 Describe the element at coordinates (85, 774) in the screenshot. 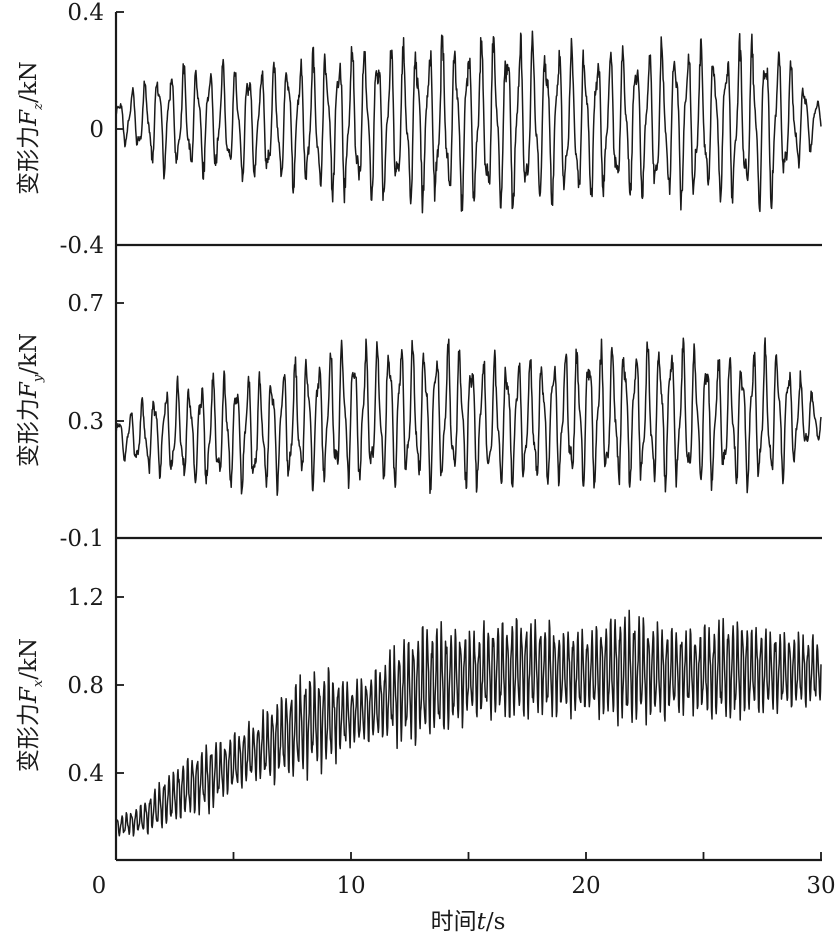

I see `panel-fx-ytick-label: 0.4` at that location.